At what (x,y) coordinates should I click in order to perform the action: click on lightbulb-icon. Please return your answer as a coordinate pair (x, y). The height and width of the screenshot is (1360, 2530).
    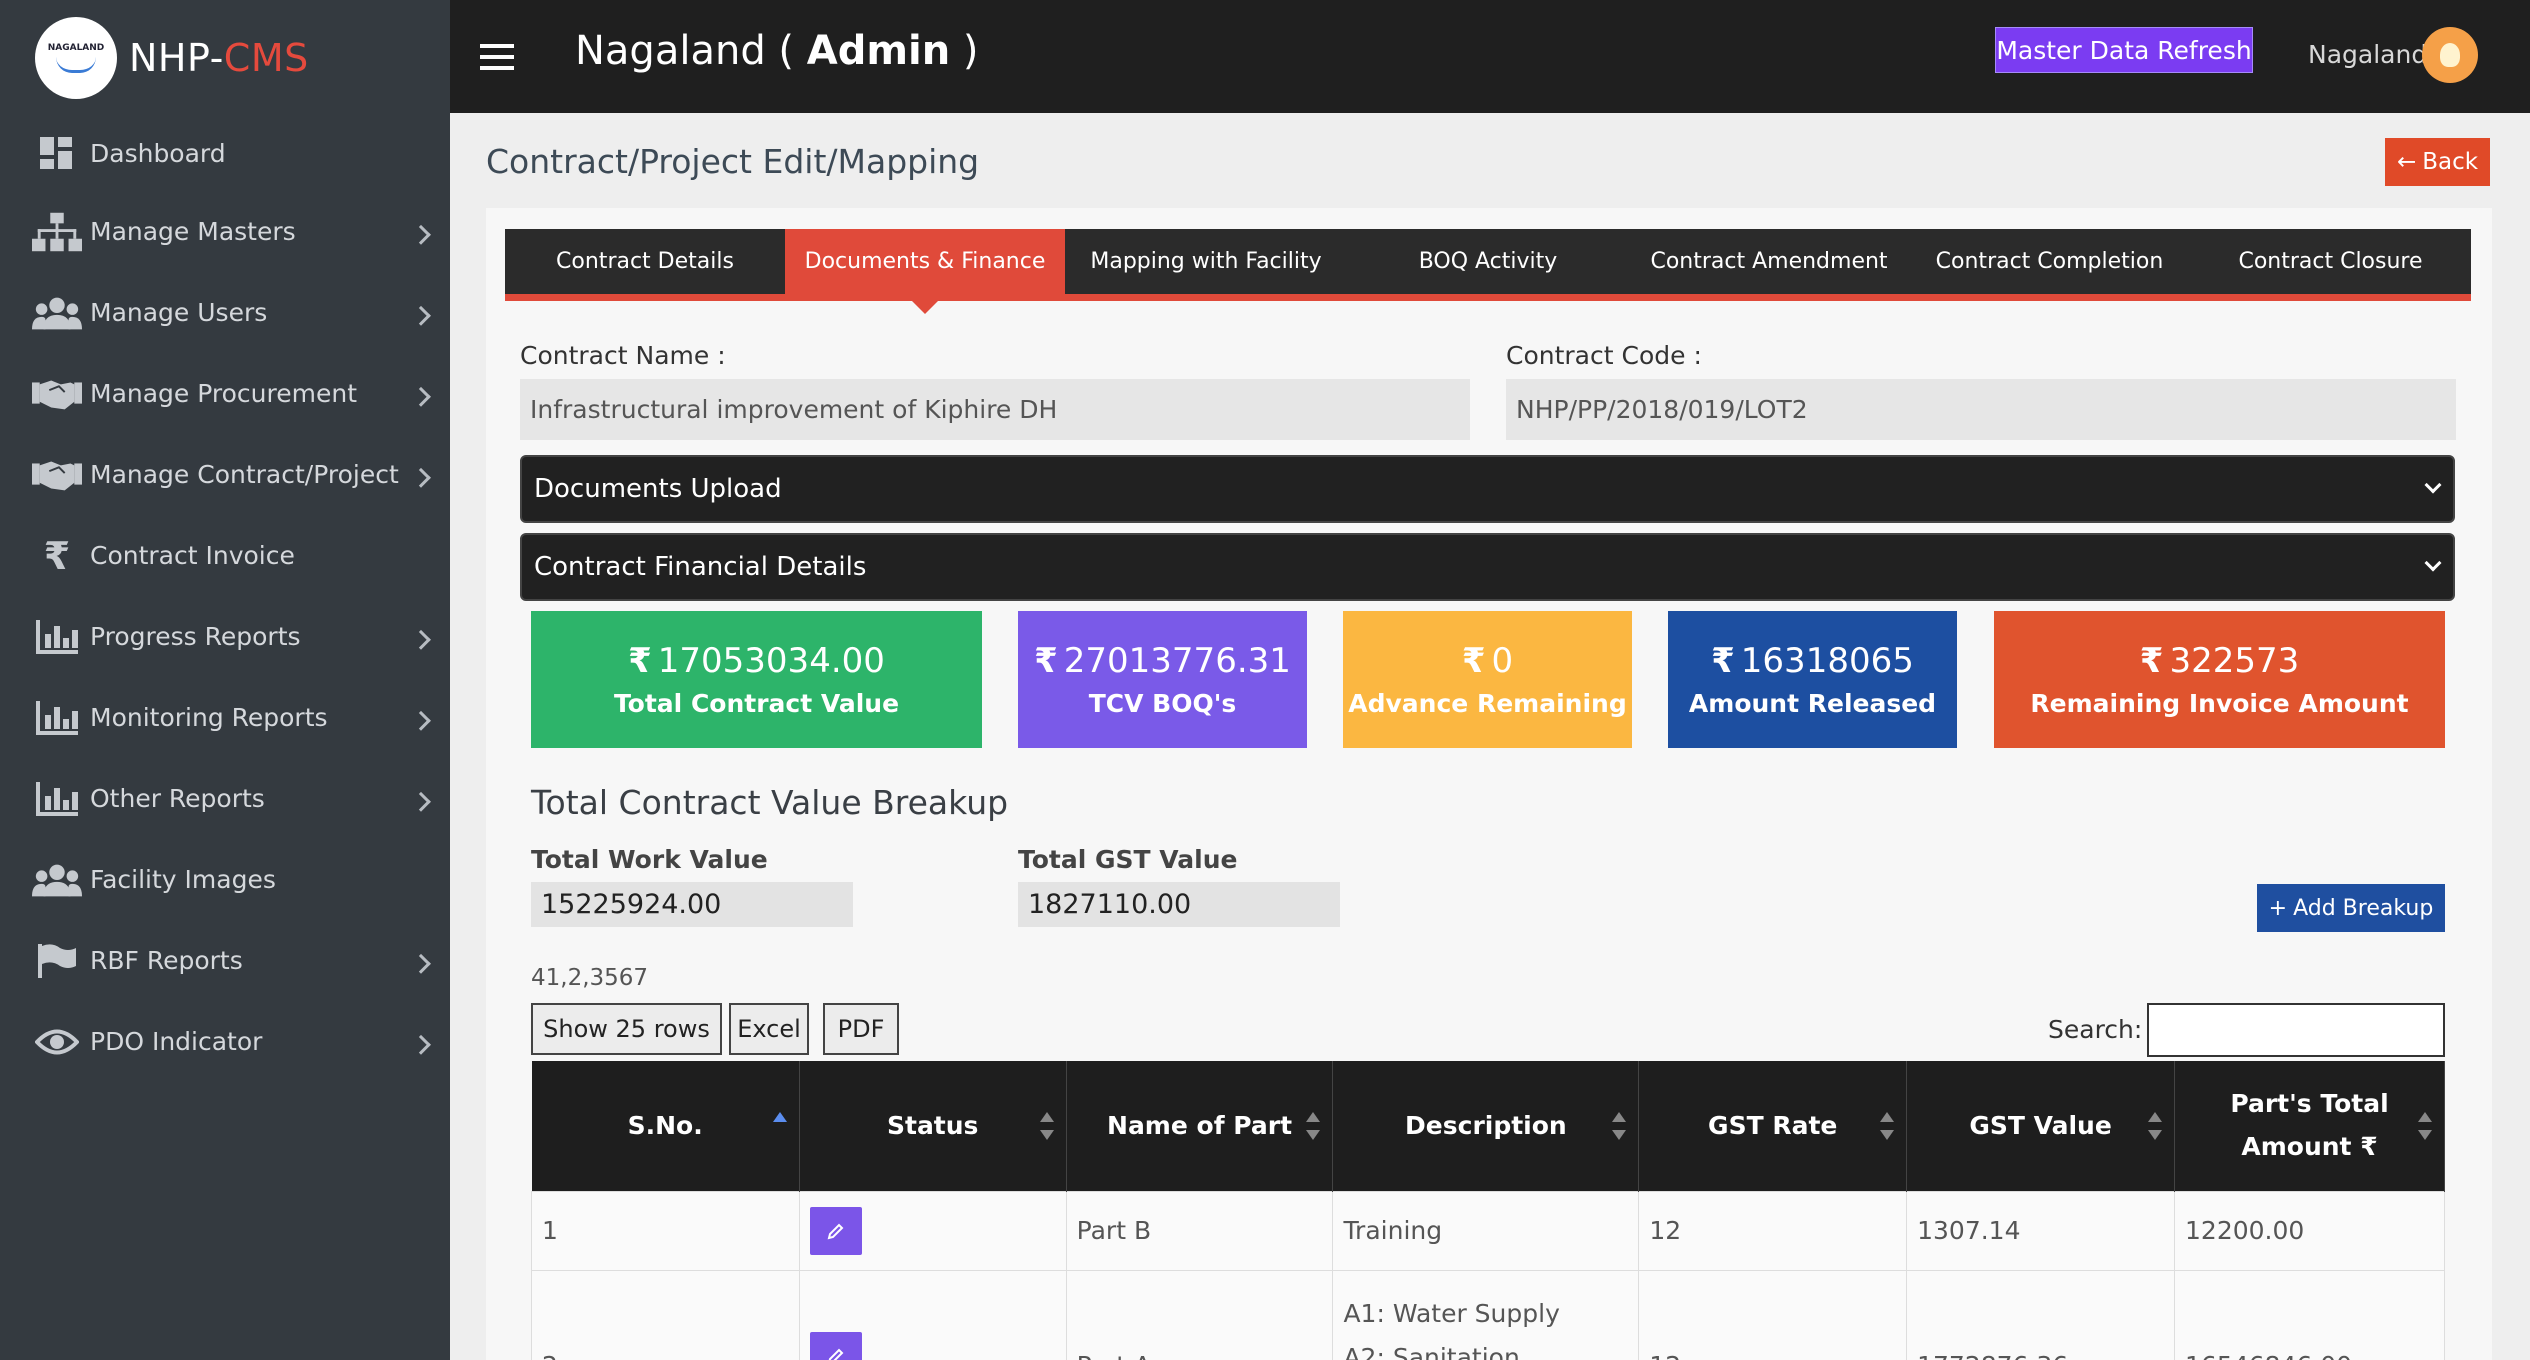
    Looking at the image, I should click on (2450, 55).